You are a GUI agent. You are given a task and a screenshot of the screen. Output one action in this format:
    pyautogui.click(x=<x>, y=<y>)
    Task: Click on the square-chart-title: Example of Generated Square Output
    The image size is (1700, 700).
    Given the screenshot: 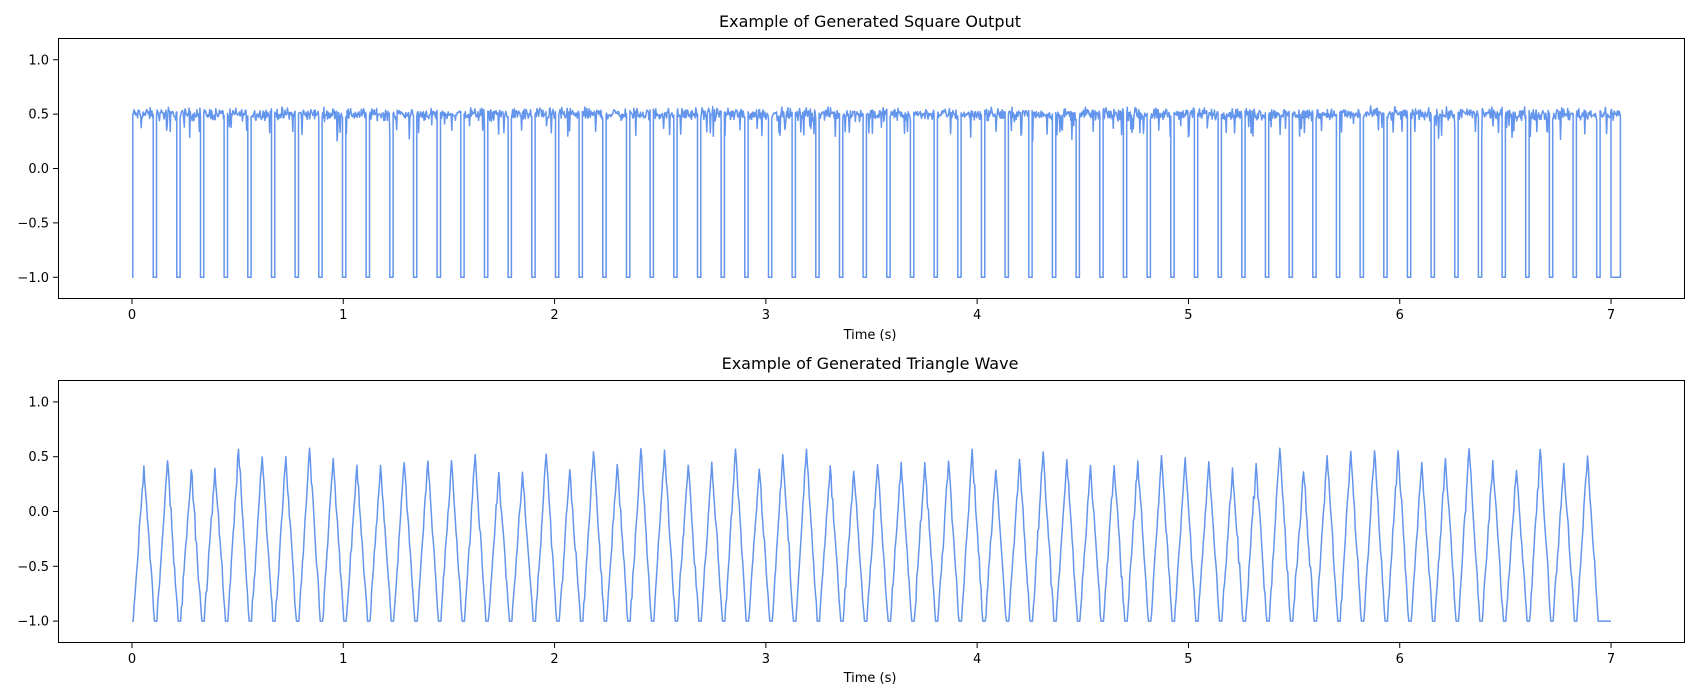 What is the action you would take?
    pyautogui.click(x=870, y=21)
    